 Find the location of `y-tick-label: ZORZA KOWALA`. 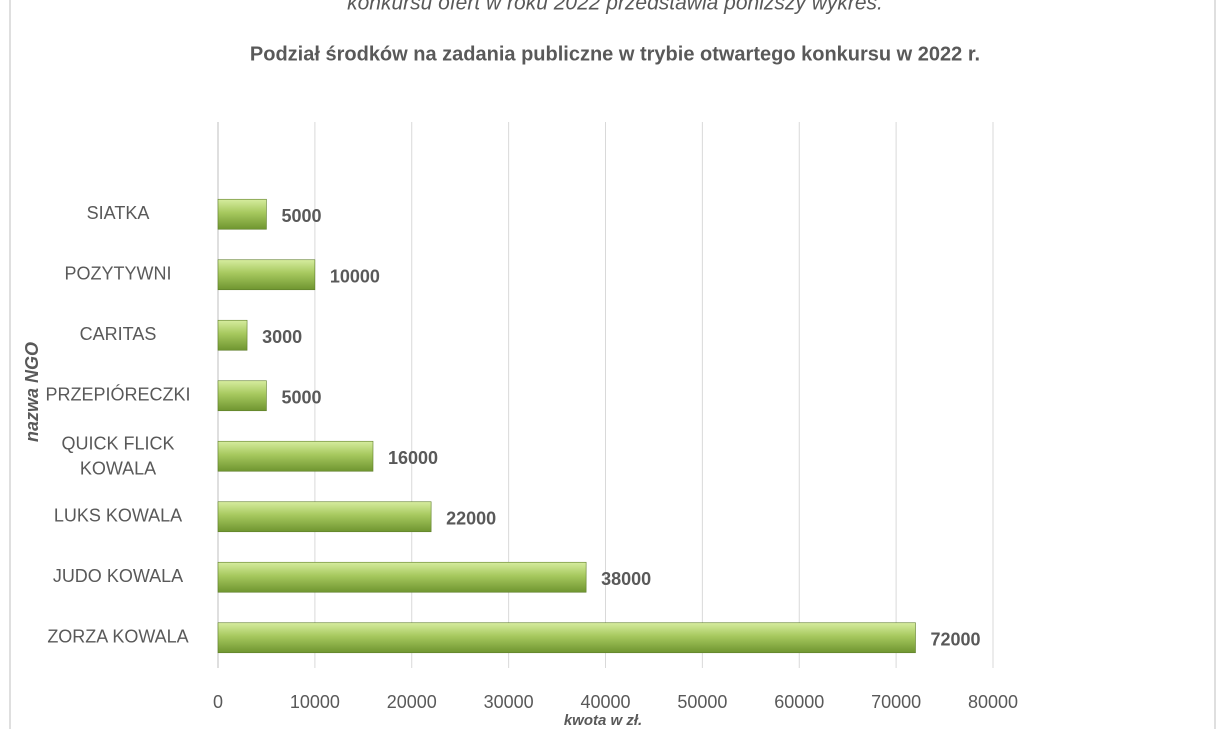

y-tick-label: ZORZA KOWALA is located at coordinates (117, 637).